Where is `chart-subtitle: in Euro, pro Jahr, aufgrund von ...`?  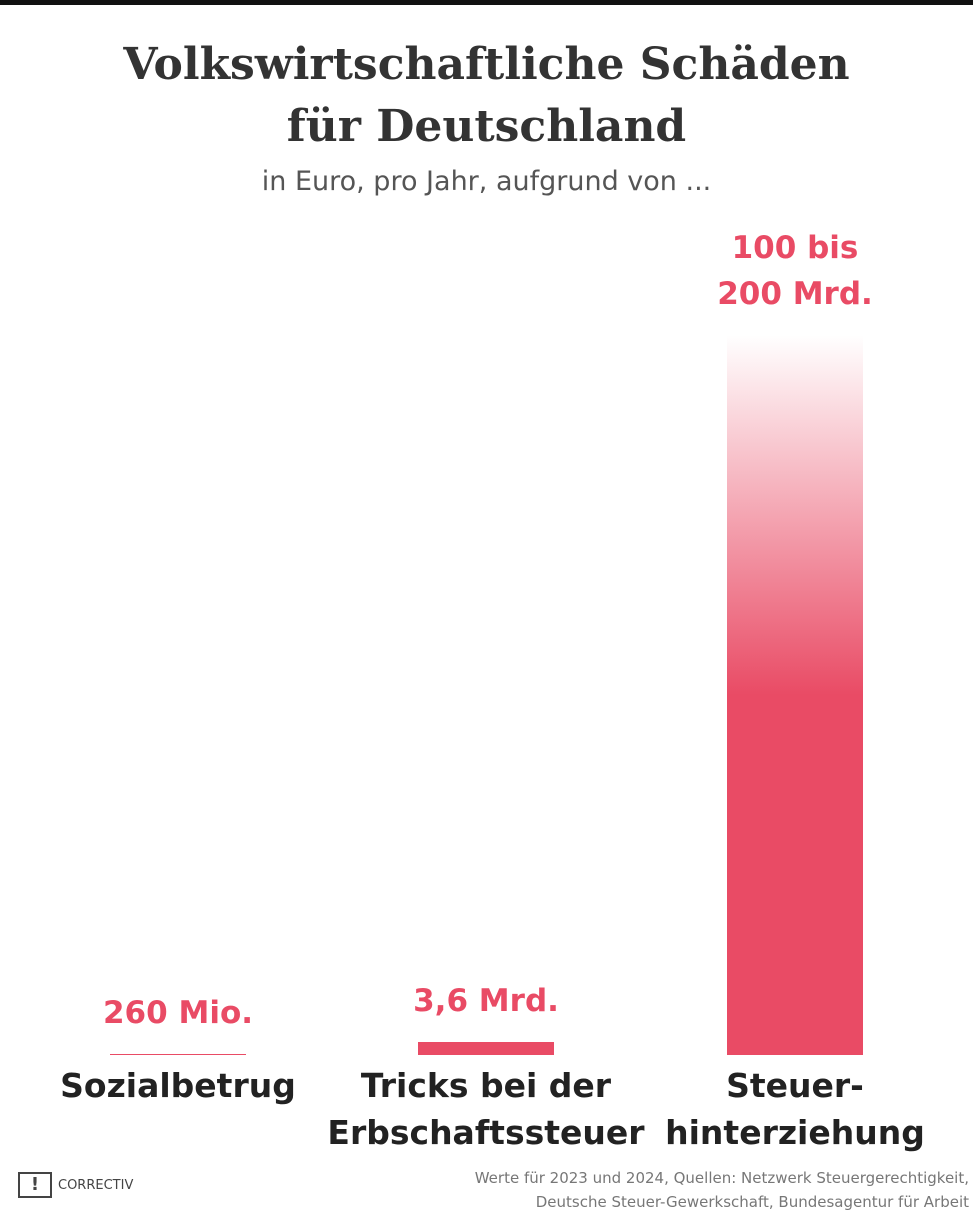
chart-subtitle: in Euro, pro Jahr, aufgrund von ... is located at coordinates (486, 181).